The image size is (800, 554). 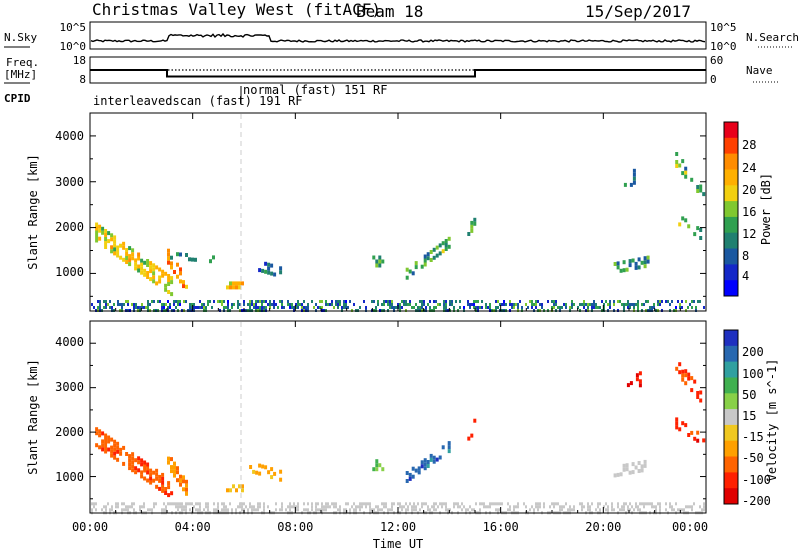 I want to click on velocity-cb-tick-200: 200, so click(x=753, y=352).